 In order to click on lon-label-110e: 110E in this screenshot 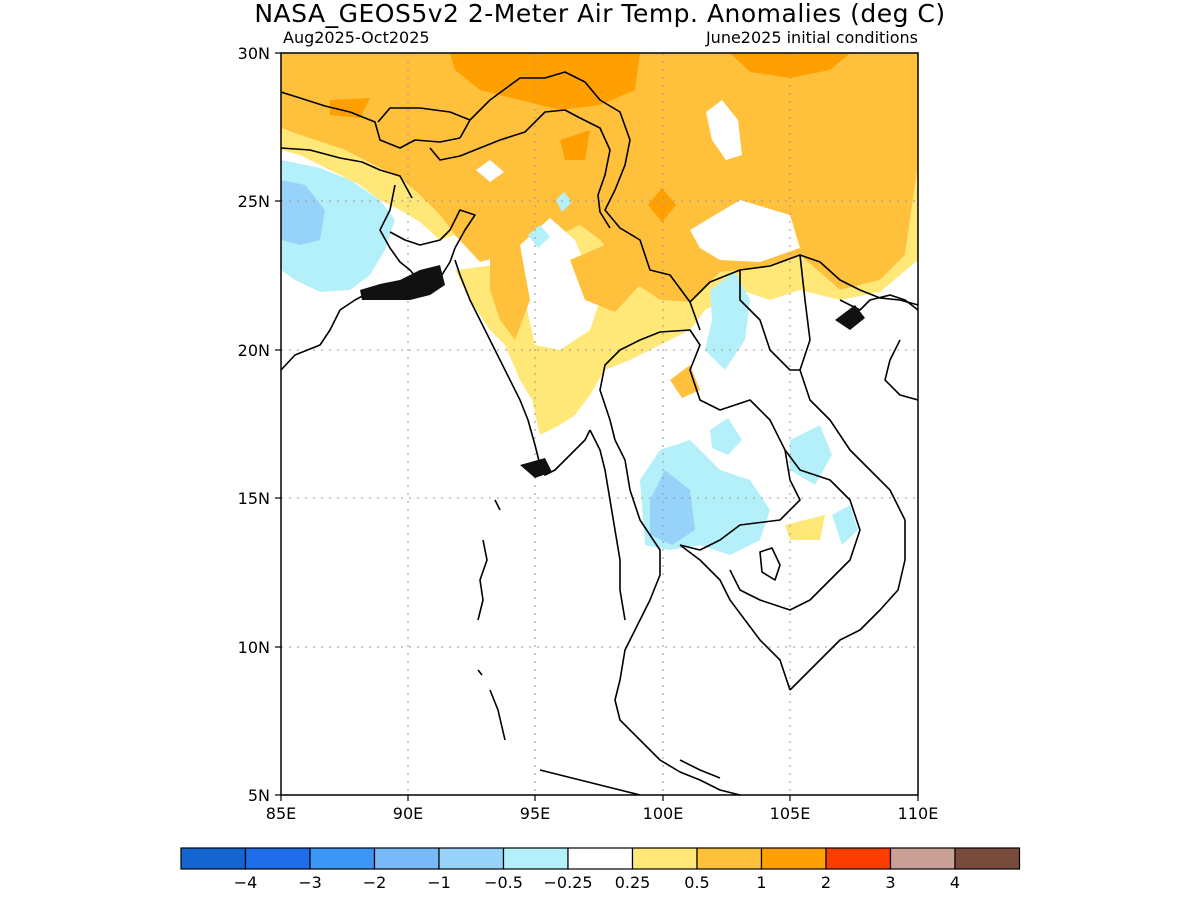, I will do `click(918, 813)`.